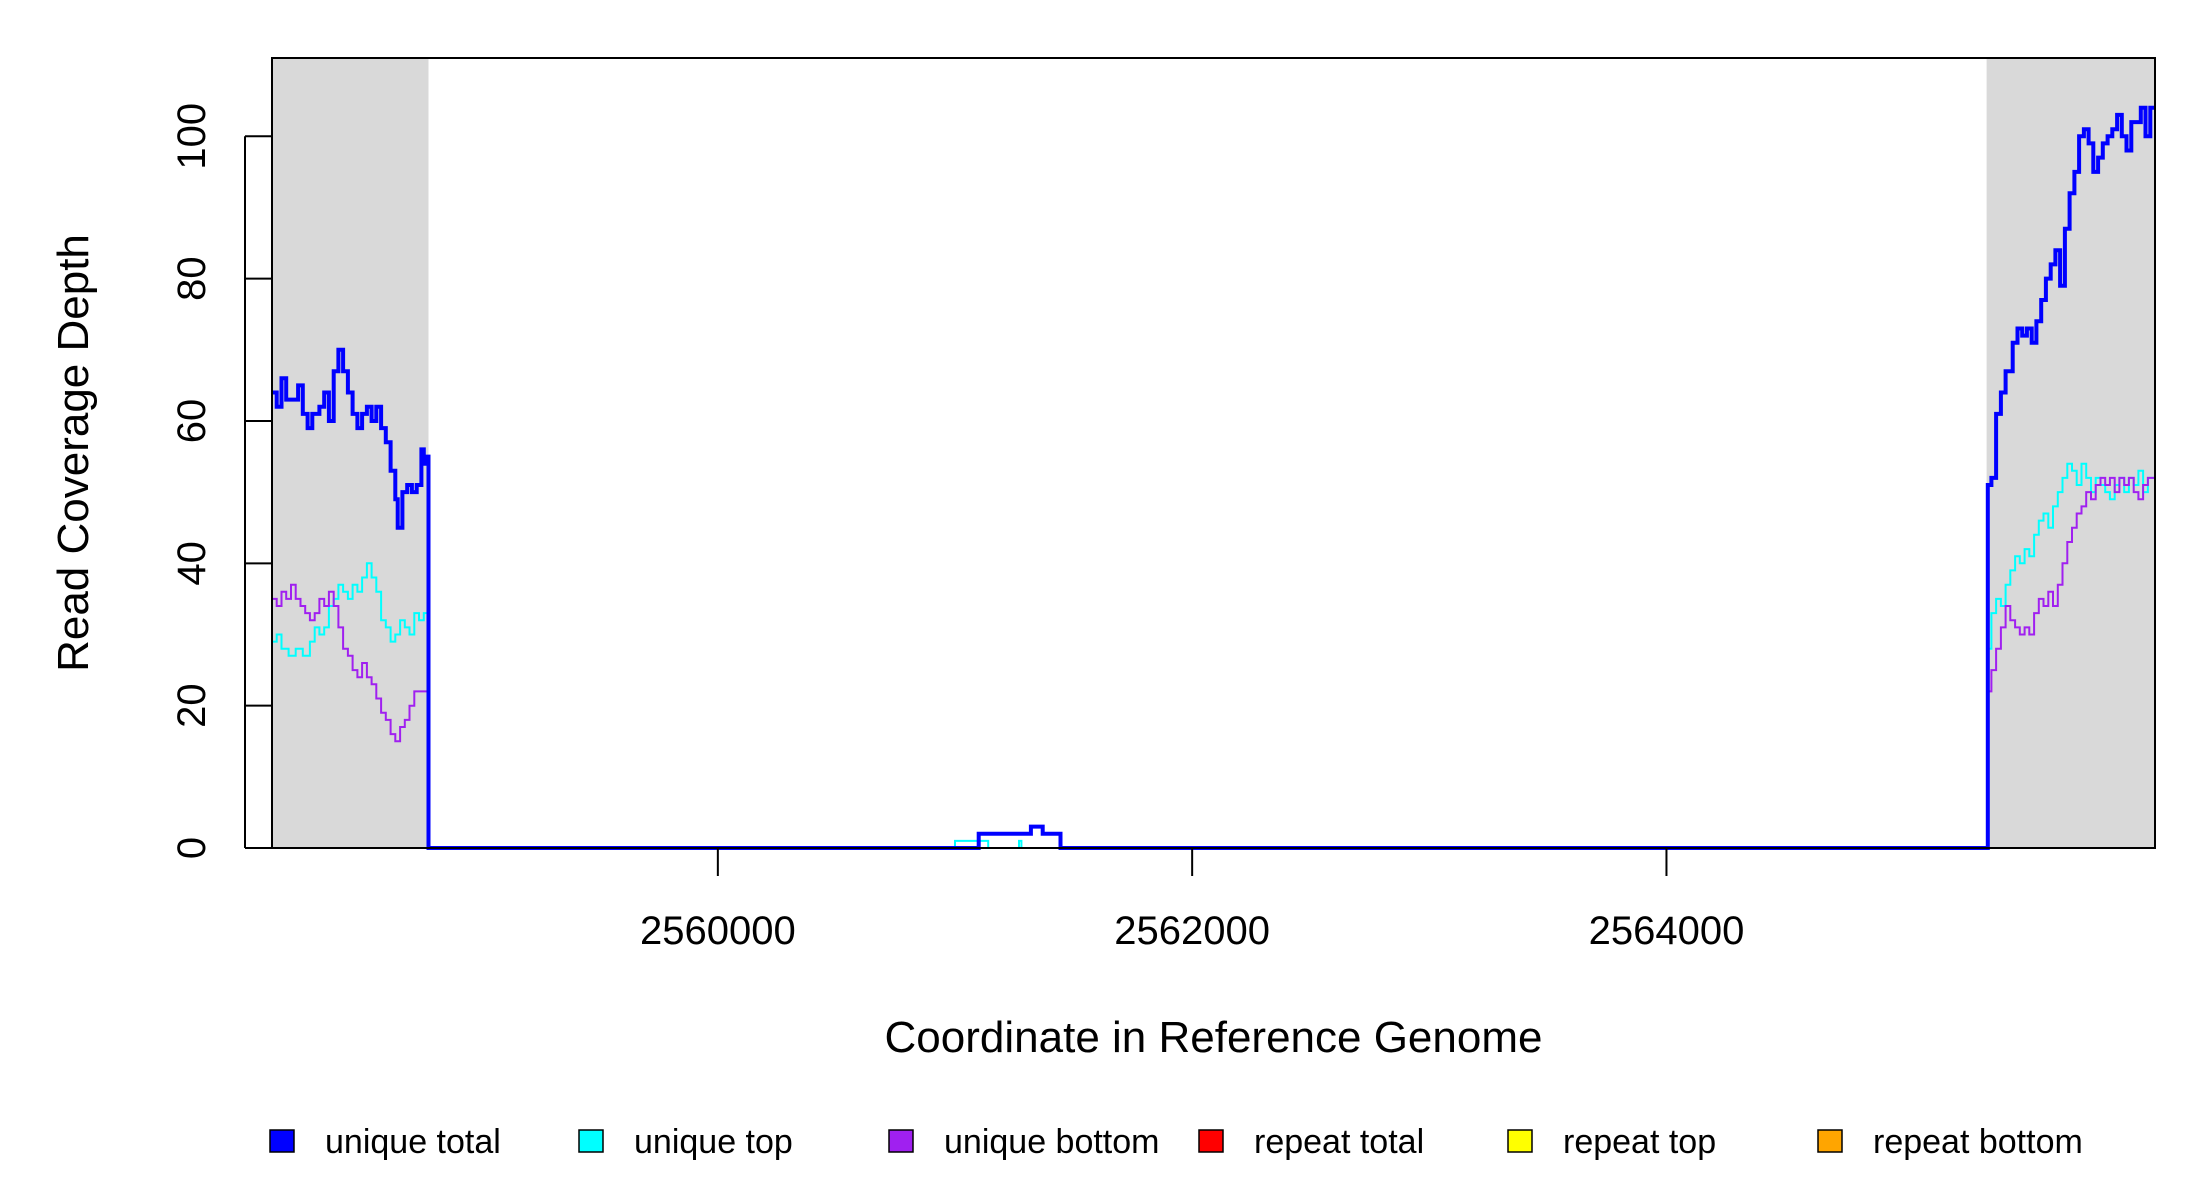  I want to click on legend-item: unique bottom, so click(1024, 1142).